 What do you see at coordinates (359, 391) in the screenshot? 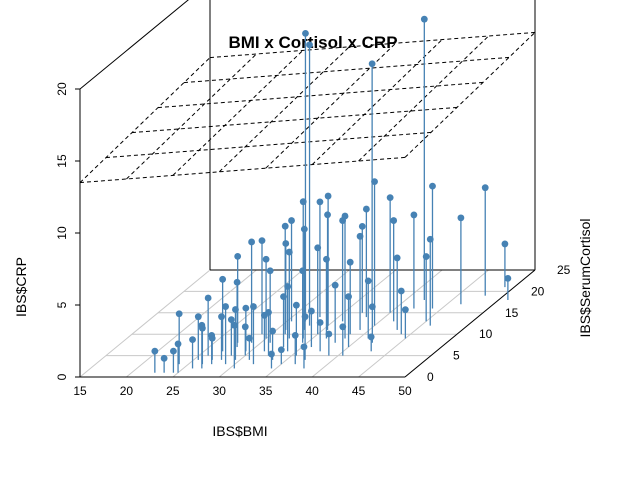
I see `x-tick-label: 45` at bounding box center [359, 391].